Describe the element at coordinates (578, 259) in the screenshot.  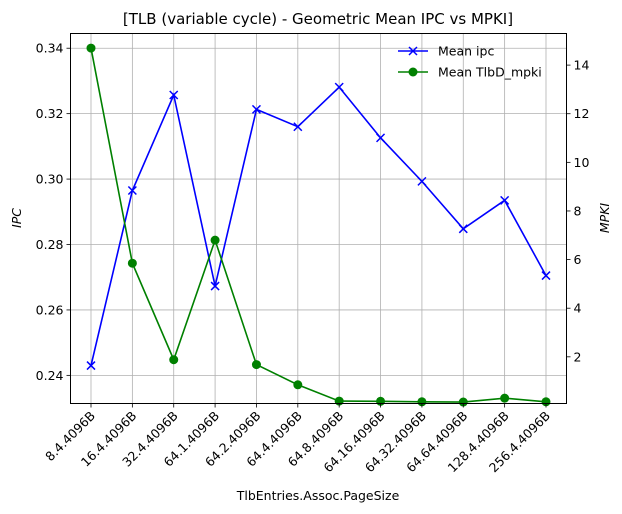
I see `y-right-tick-label: 6` at that location.